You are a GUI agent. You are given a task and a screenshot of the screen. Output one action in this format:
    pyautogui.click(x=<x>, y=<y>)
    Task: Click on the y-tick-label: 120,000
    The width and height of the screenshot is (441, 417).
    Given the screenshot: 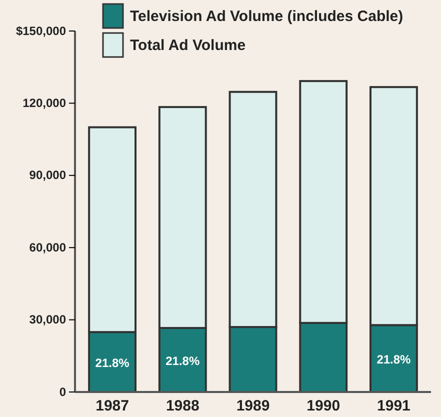 What is the action you would take?
    pyautogui.click(x=44, y=103)
    